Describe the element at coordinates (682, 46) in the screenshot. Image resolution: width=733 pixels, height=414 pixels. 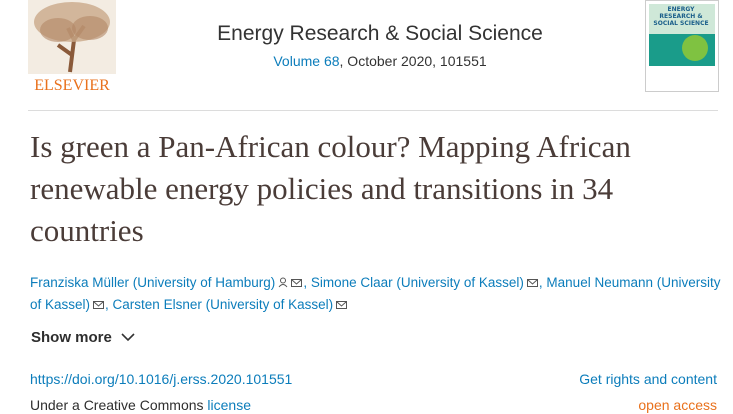
I see `journal-cover: ENERGY RESEARCH & SOCIAL SCIENCE` at that location.